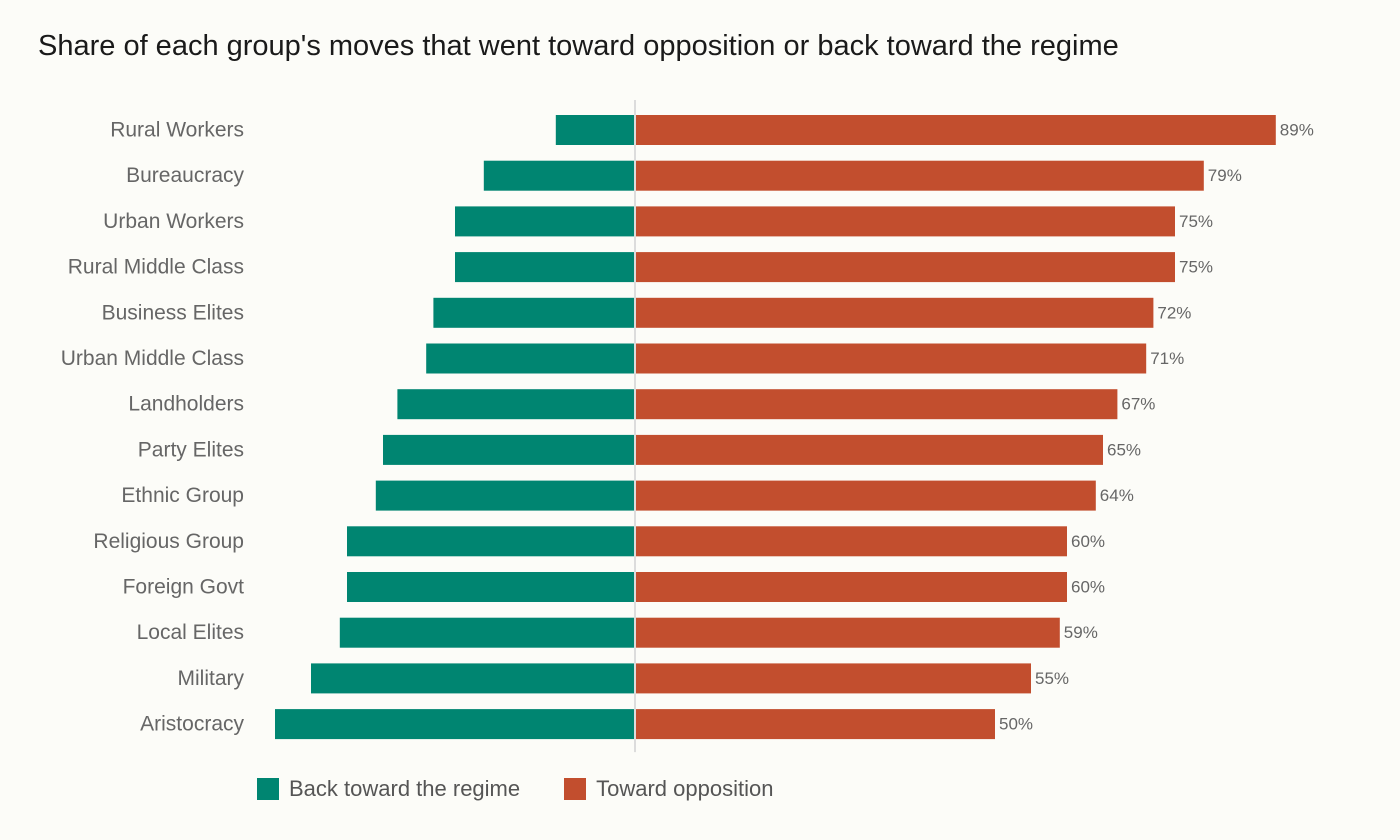 The height and width of the screenshot is (840, 1400). What do you see at coordinates (537, 789) in the screenshot?
I see `legend: Back toward the regime Toward opposition` at bounding box center [537, 789].